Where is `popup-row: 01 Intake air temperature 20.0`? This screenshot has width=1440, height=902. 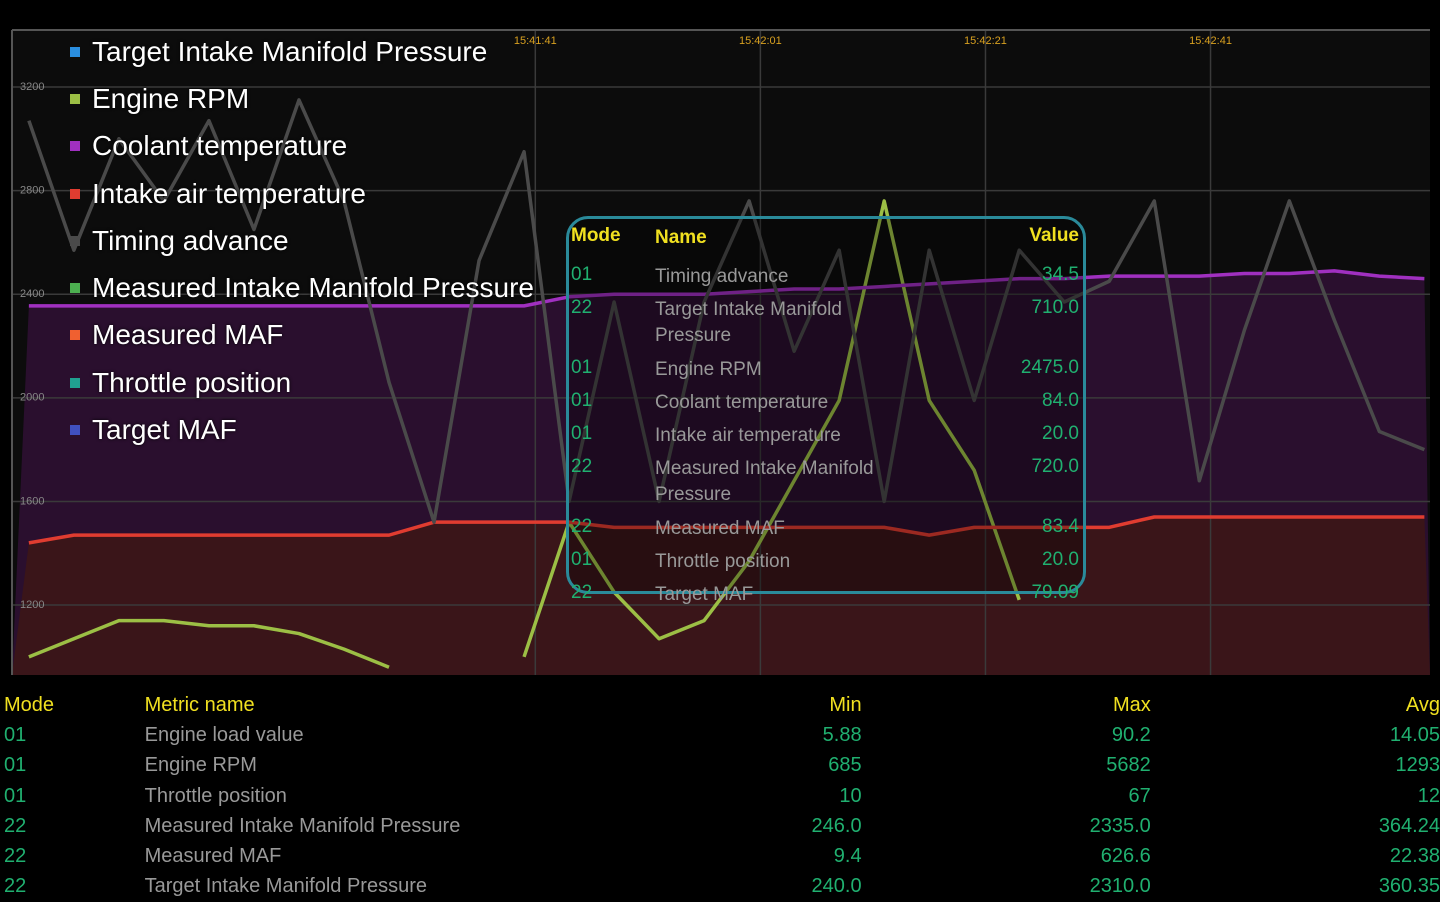
popup-row: 01 Intake air temperature 20.0 is located at coordinates (826, 436).